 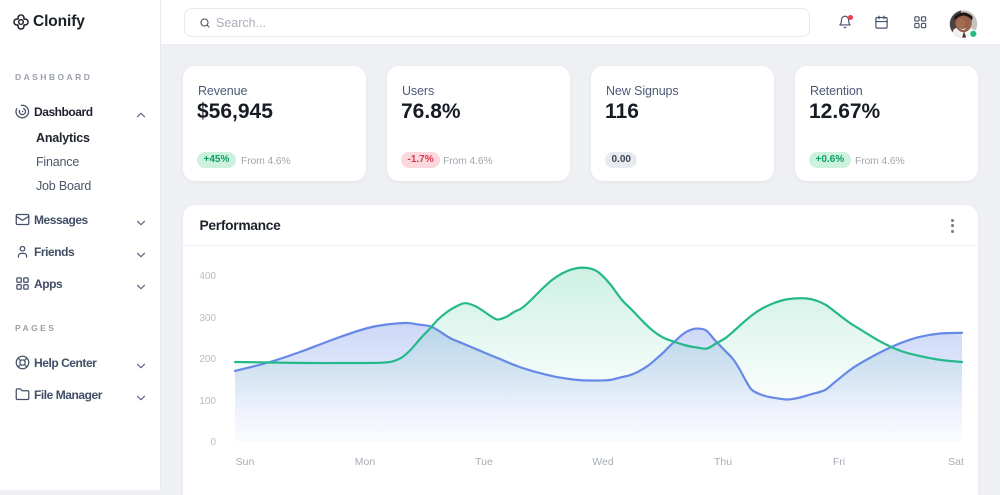 What do you see at coordinates (956, 462) in the screenshot?
I see `svg-text: Sat` at bounding box center [956, 462].